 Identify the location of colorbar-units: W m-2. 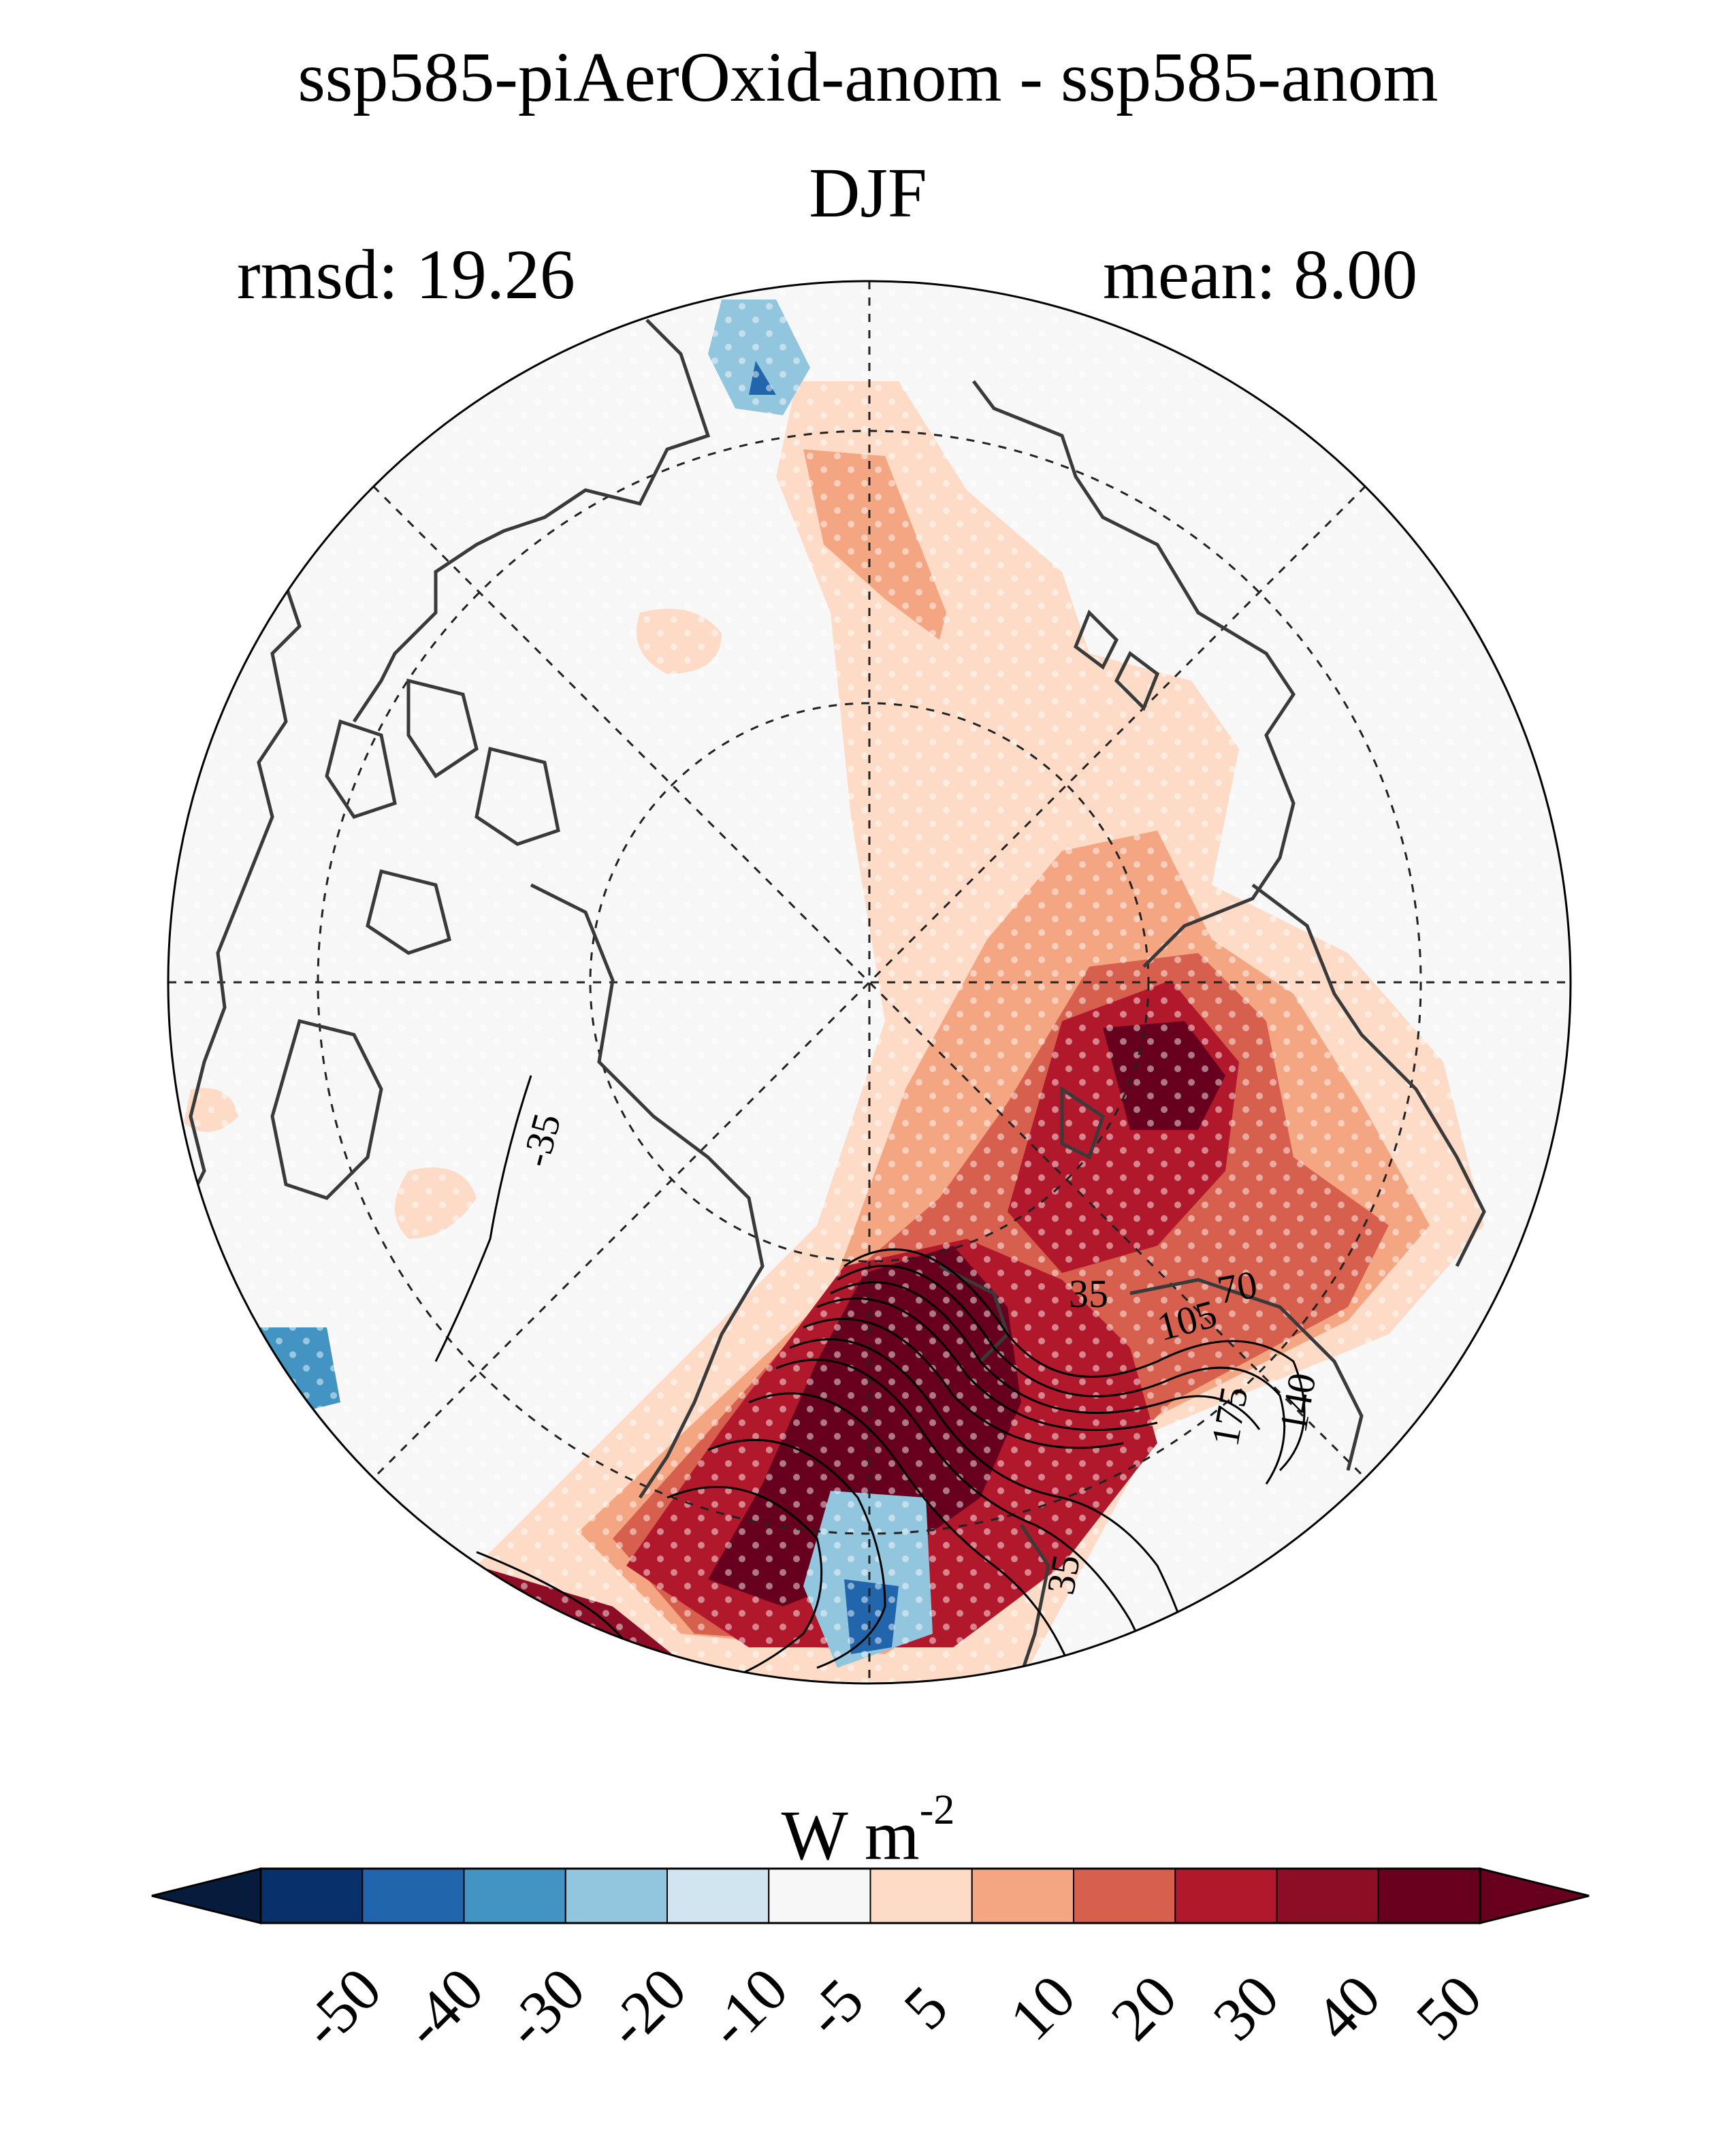
(868, 1830).